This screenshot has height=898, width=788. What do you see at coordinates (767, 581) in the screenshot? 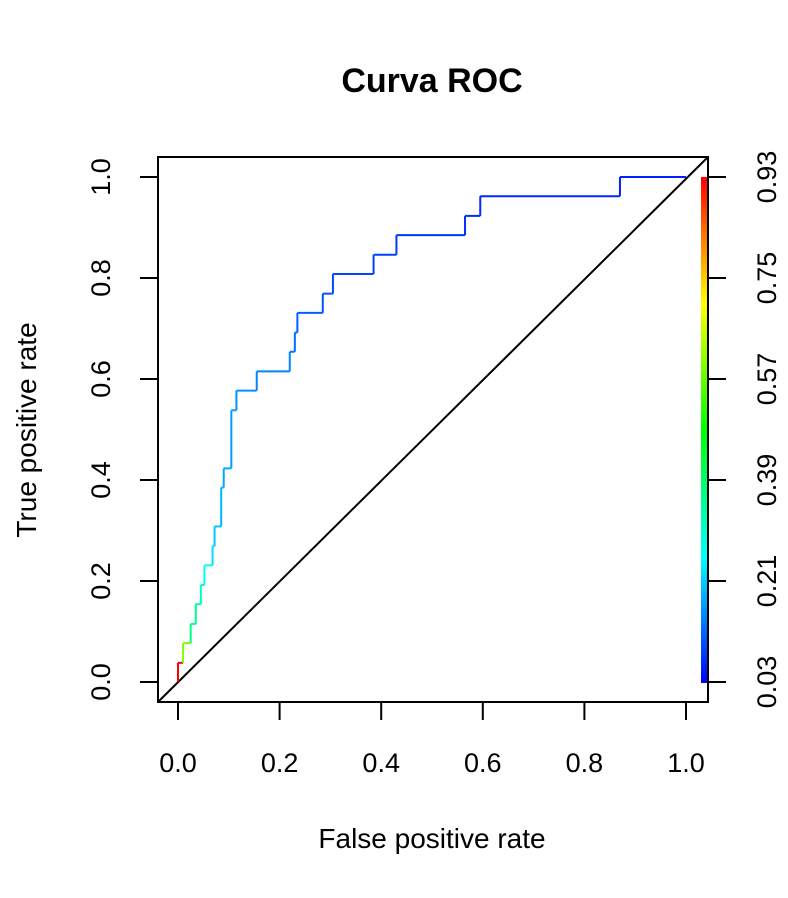
I see `colorbar-tick-label: 0.21` at bounding box center [767, 581].